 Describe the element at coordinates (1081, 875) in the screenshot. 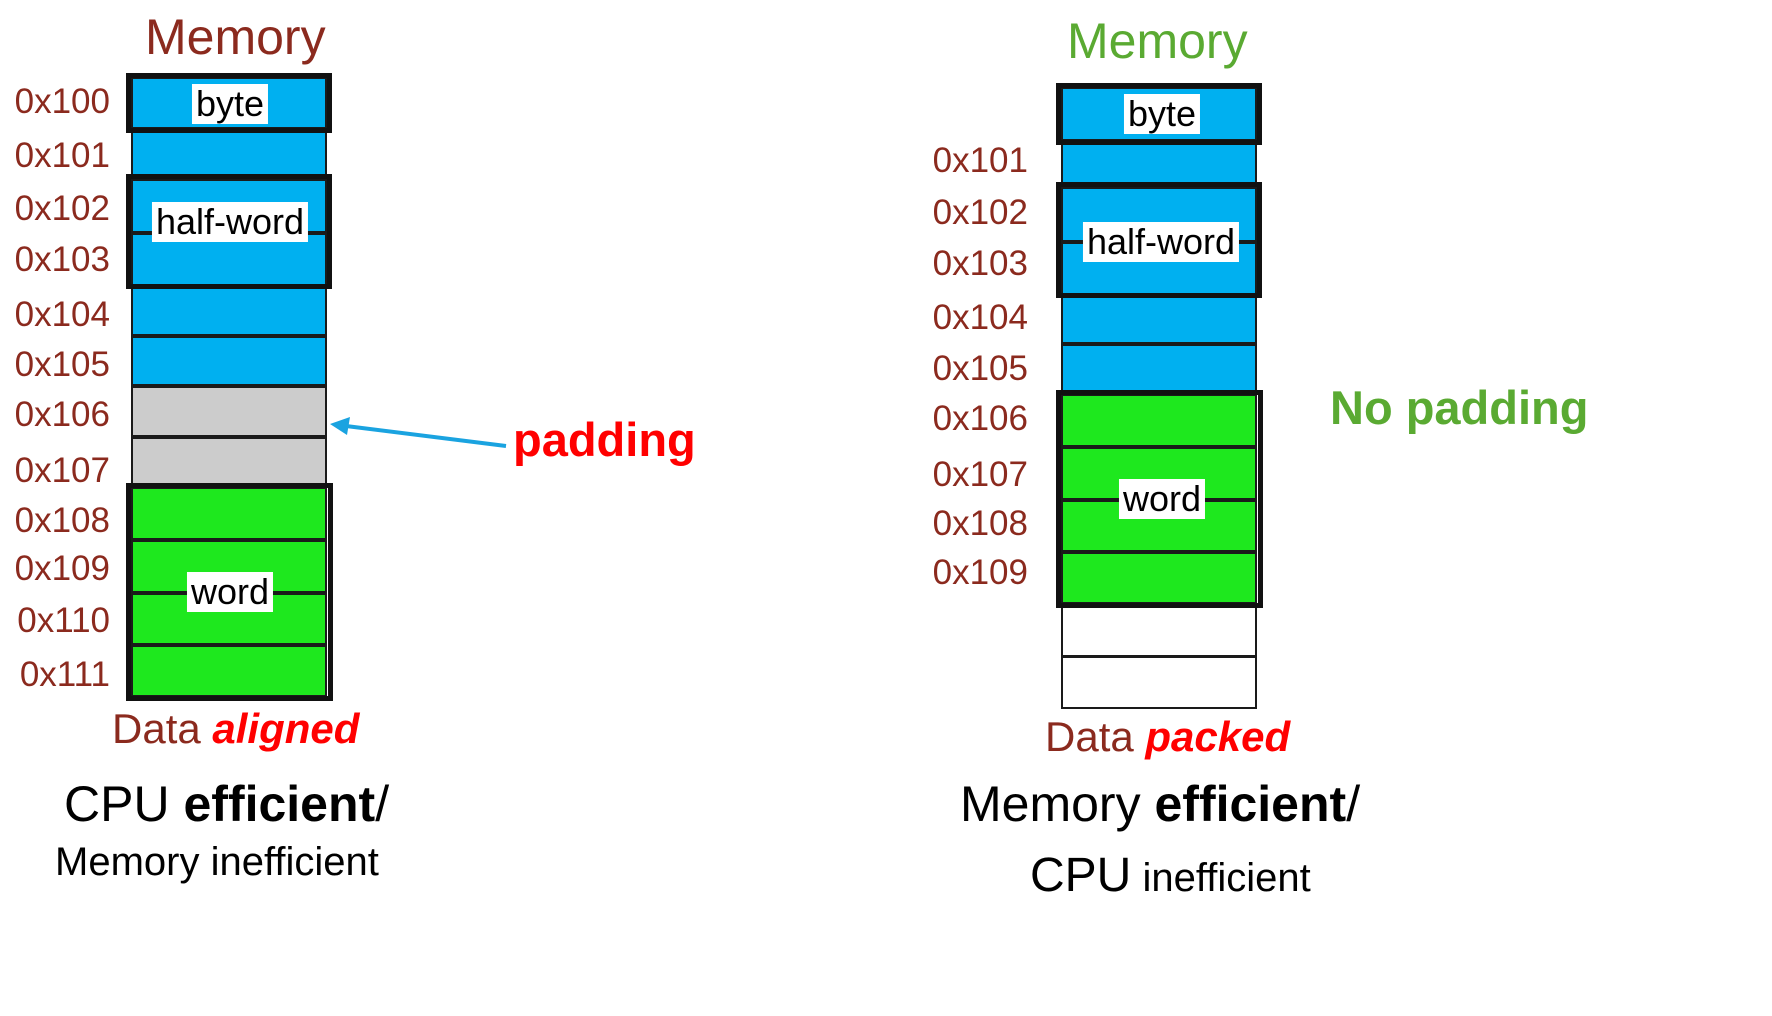

I see `right-summary-cpu: CPU` at that location.